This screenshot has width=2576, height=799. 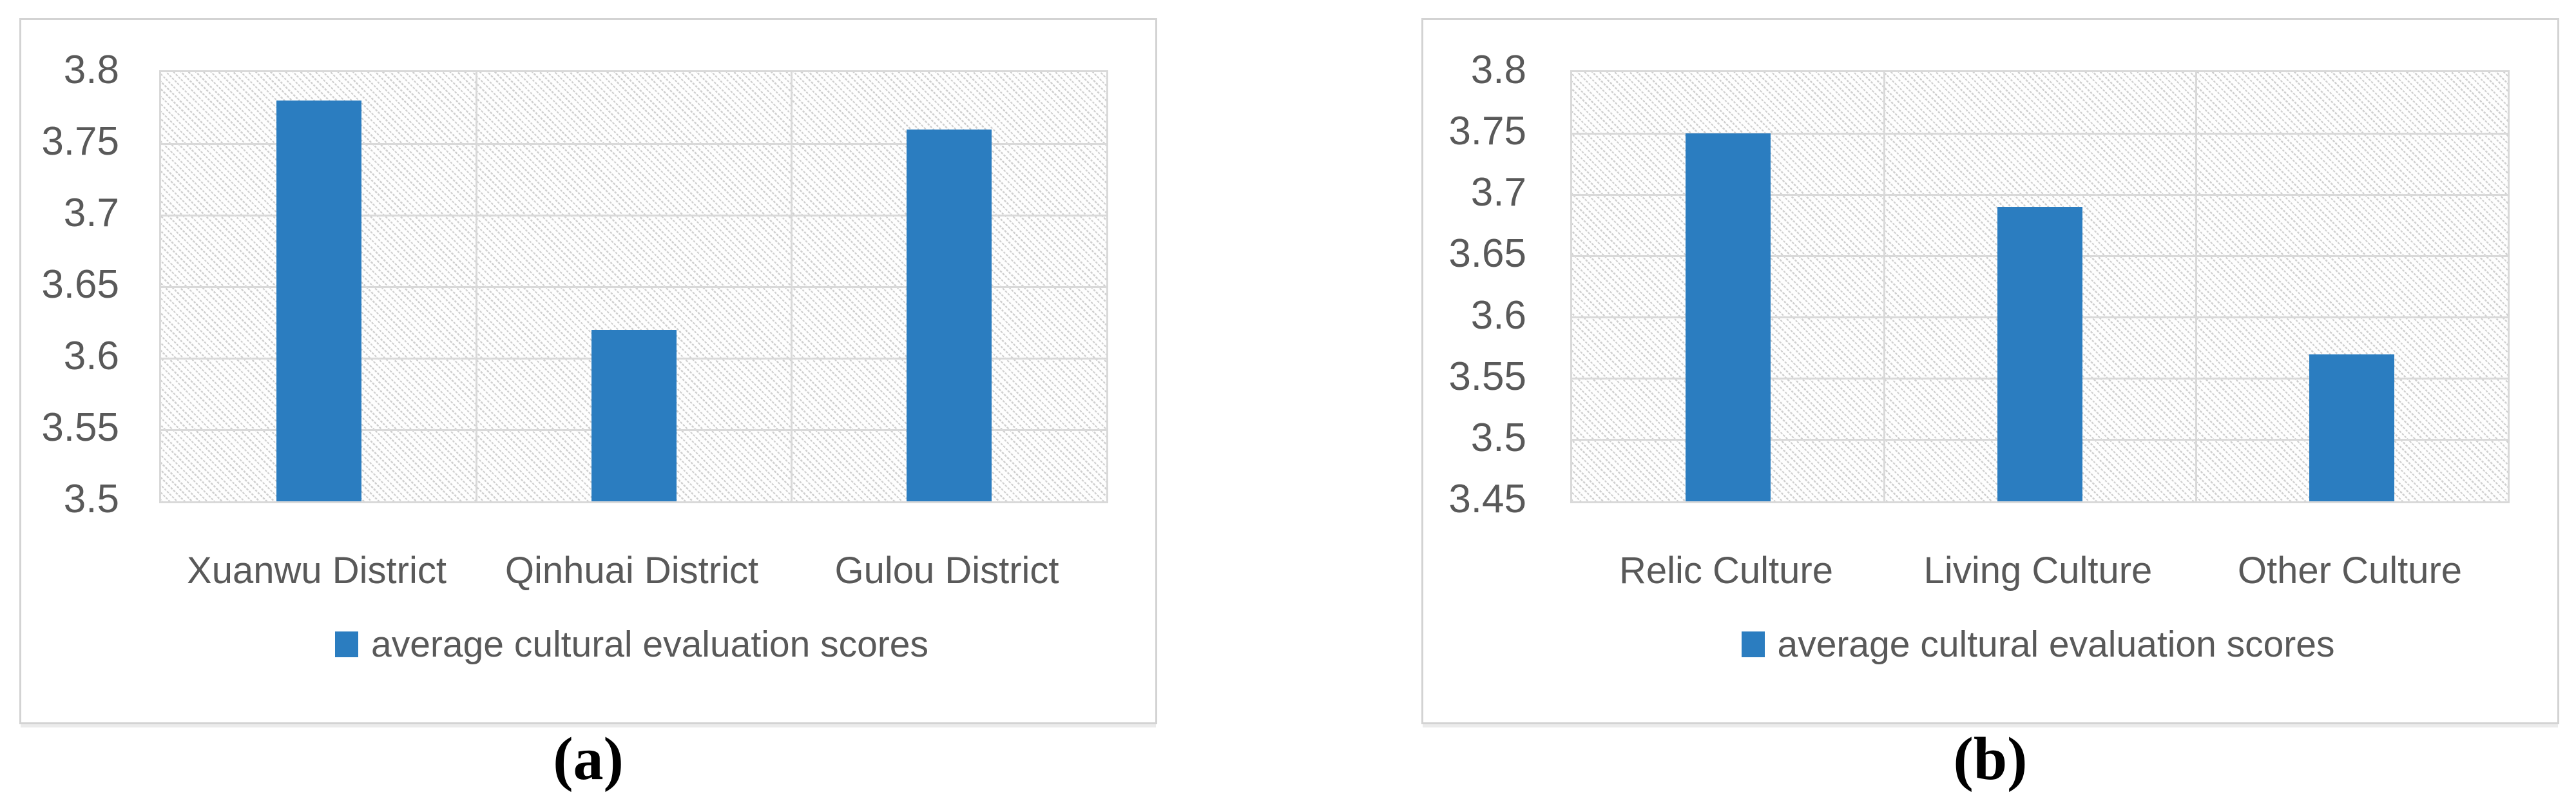 What do you see at coordinates (317, 571) in the screenshot?
I see `x-category-label-xuanwu-district: Xuanwu District` at bounding box center [317, 571].